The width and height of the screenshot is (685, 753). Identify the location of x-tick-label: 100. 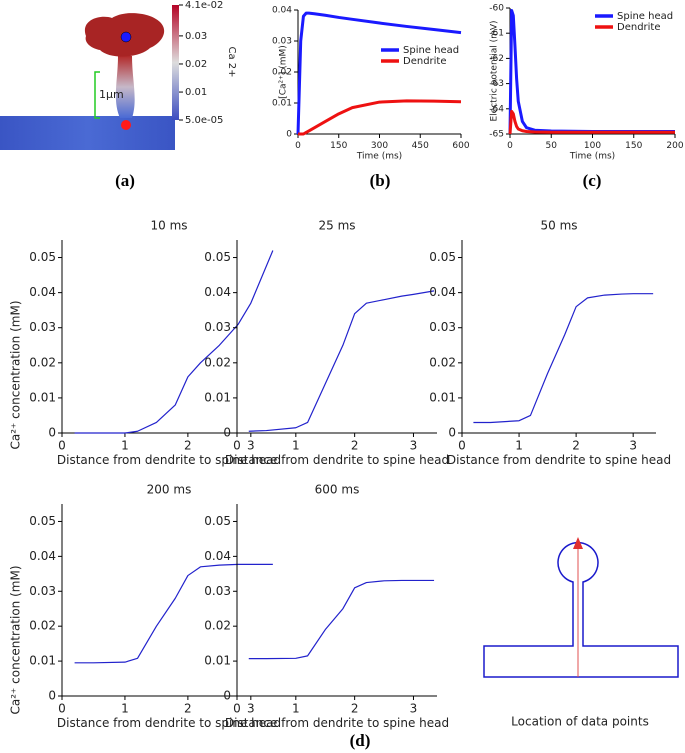
(592, 146).